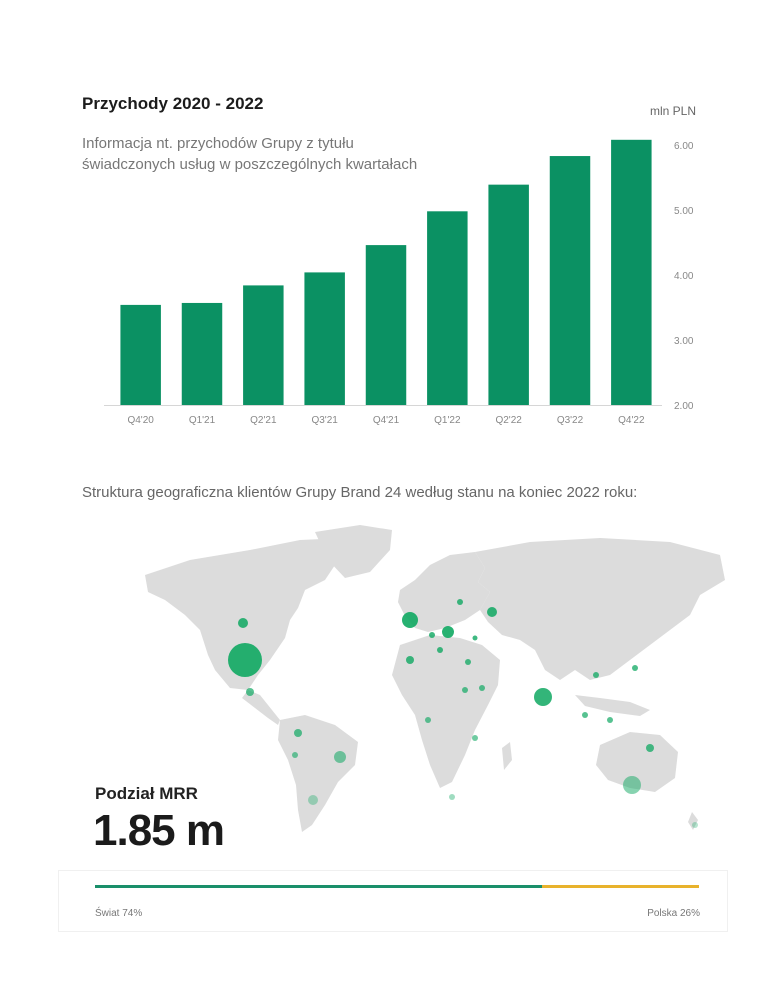 The width and height of the screenshot is (782, 1000). What do you see at coordinates (410, 660) in the screenshot?
I see `marker-spain` at bounding box center [410, 660].